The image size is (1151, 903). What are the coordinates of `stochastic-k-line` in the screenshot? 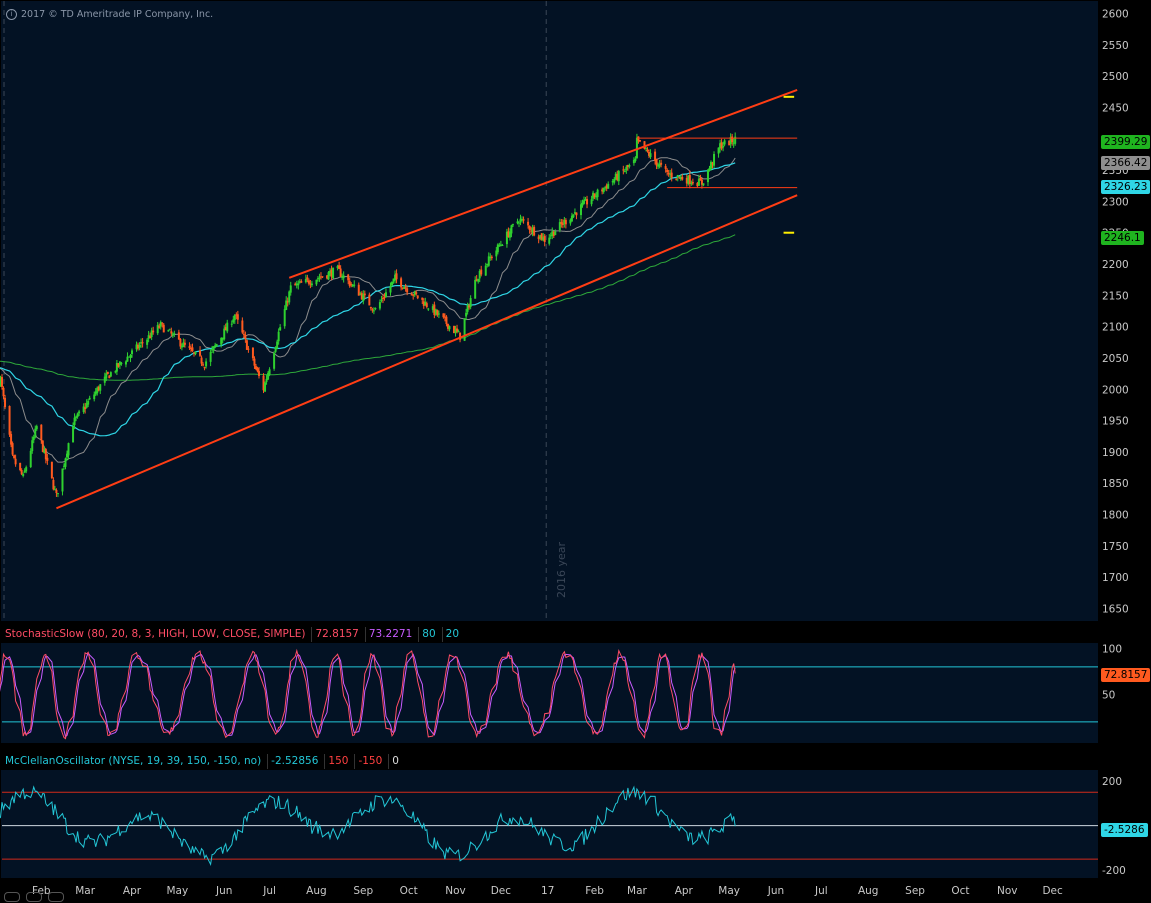 It's located at (368, 694).